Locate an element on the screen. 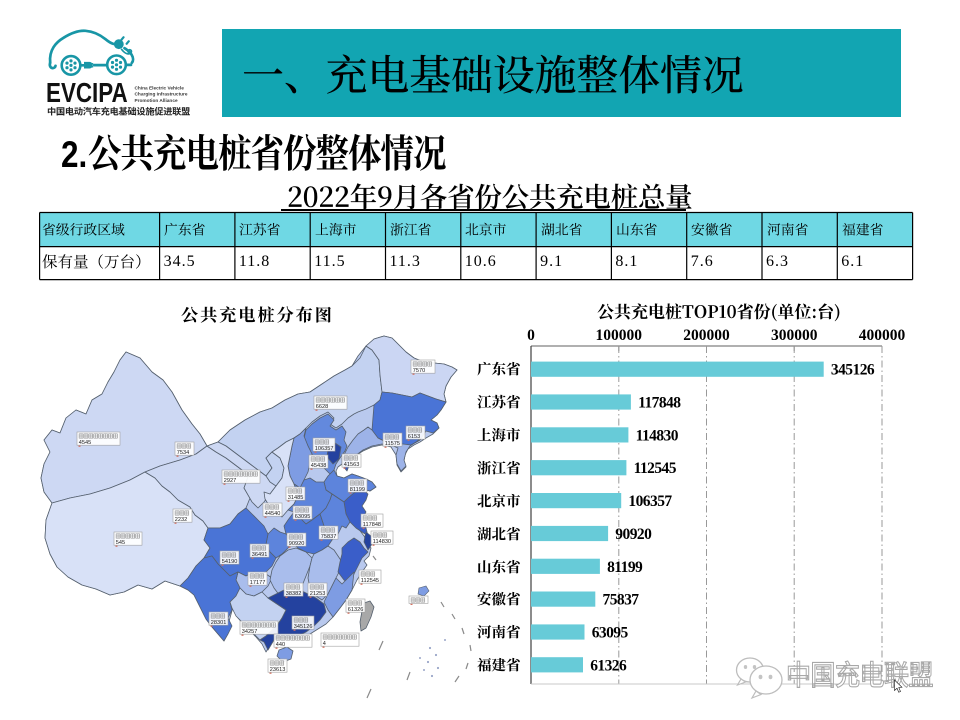  svg-text: Promotion Alliance is located at coordinates (156, 101).